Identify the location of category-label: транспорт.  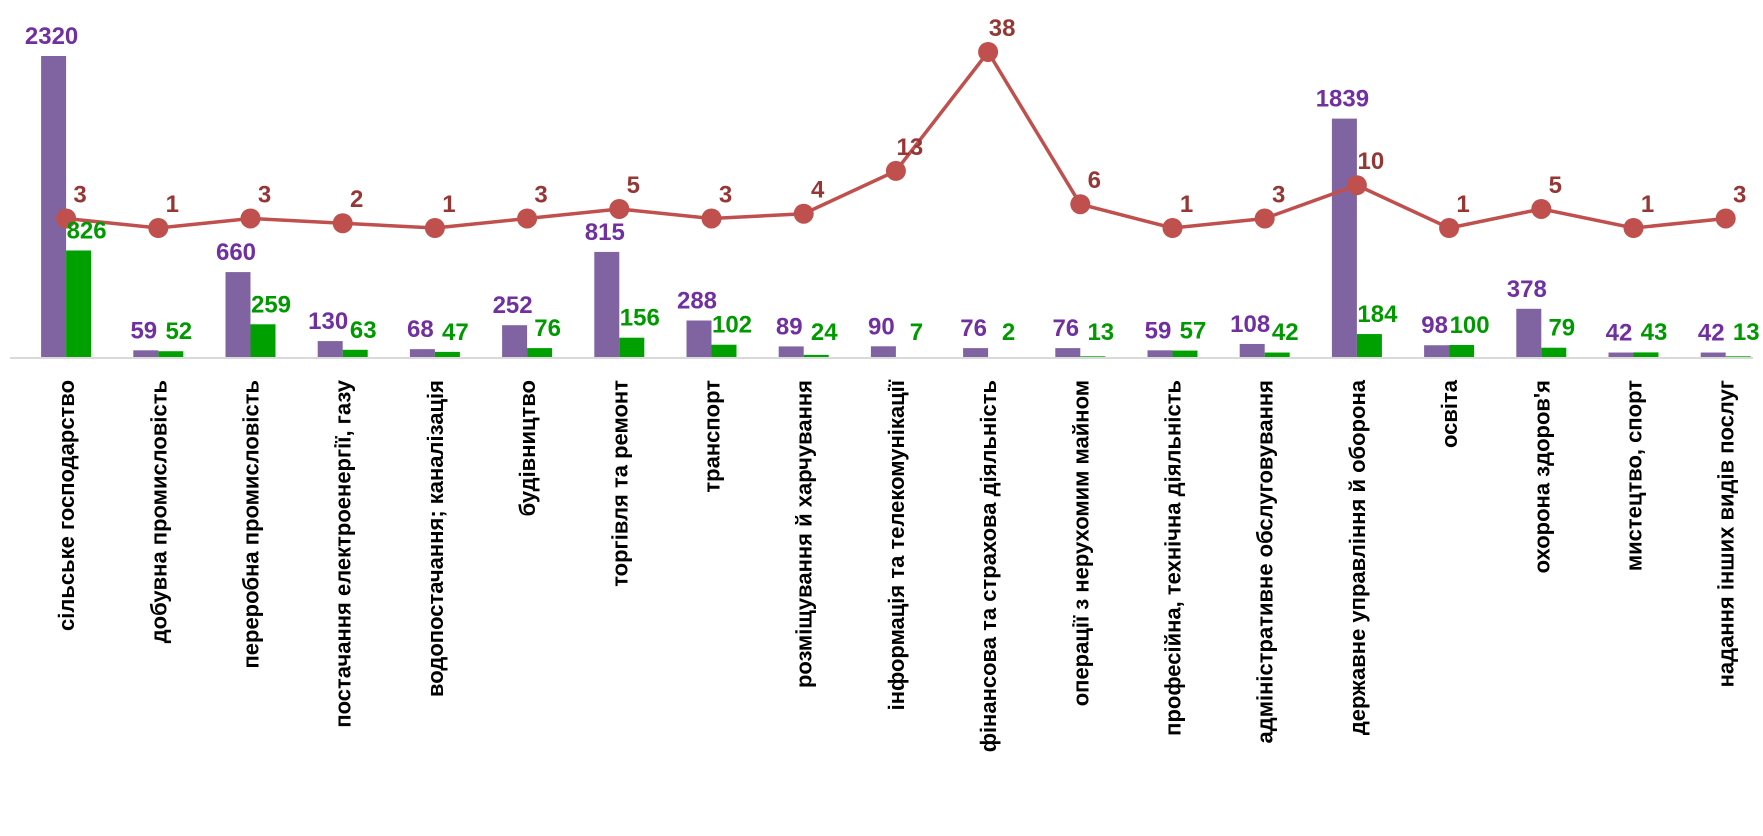
(712, 436).